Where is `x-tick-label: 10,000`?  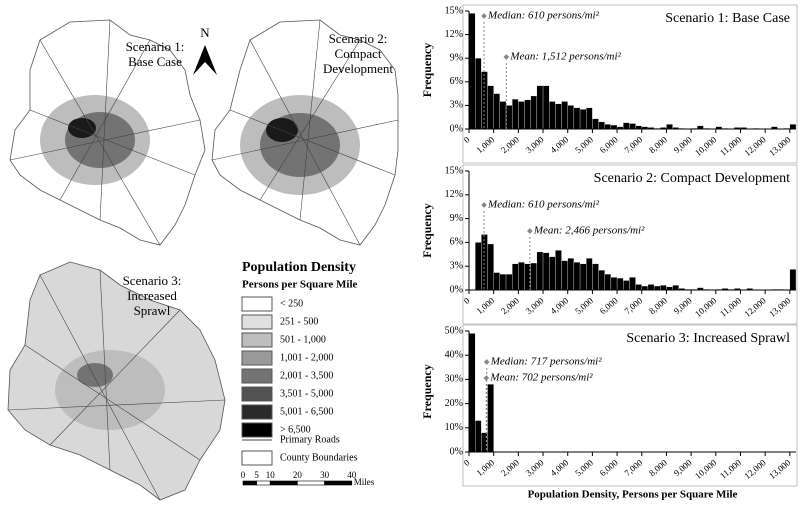 x-tick-label: 10,000 is located at coordinates (706, 469).